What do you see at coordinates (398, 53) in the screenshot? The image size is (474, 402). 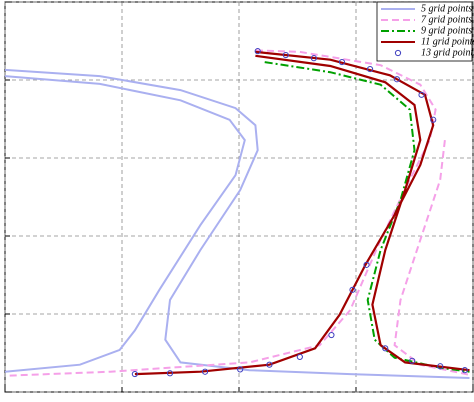 I see `legend-swatch` at bounding box center [398, 53].